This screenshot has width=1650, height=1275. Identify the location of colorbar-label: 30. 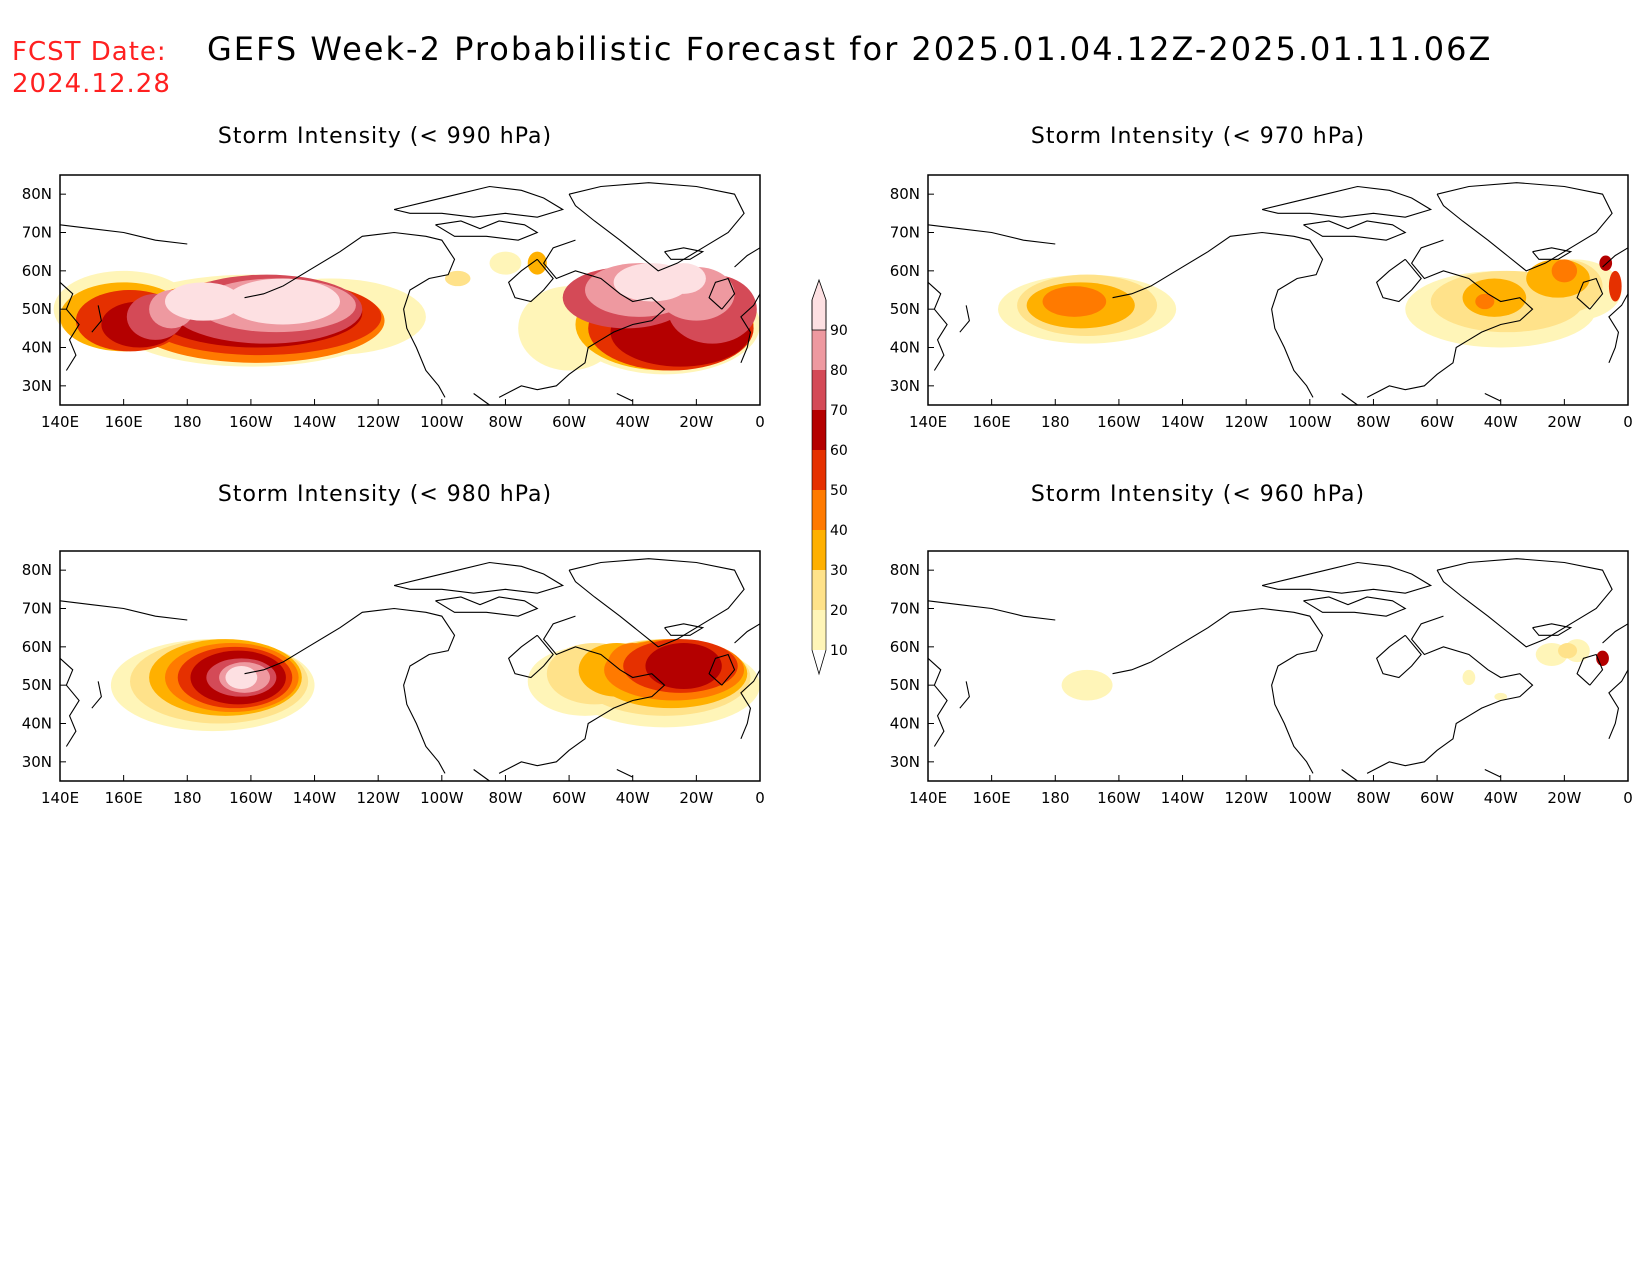
(839, 571).